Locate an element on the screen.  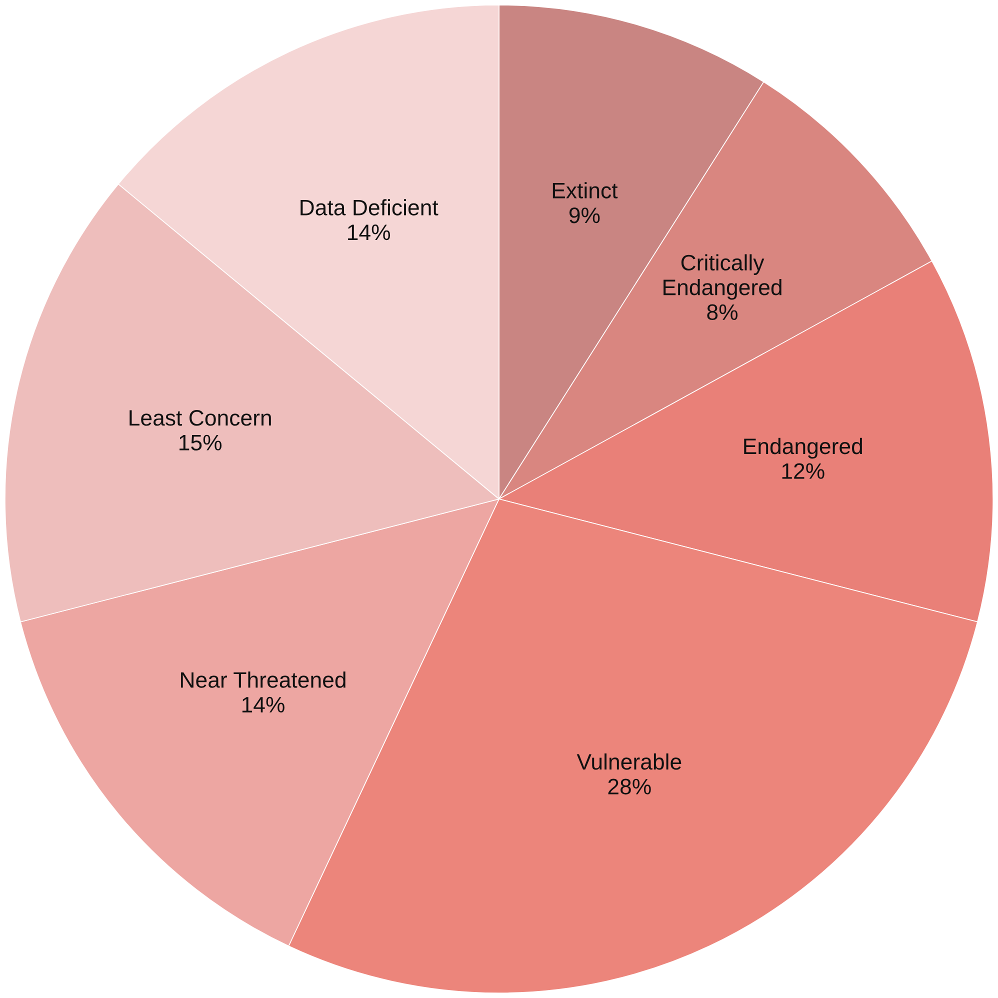
data-label: 9% is located at coordinates (584, 215).